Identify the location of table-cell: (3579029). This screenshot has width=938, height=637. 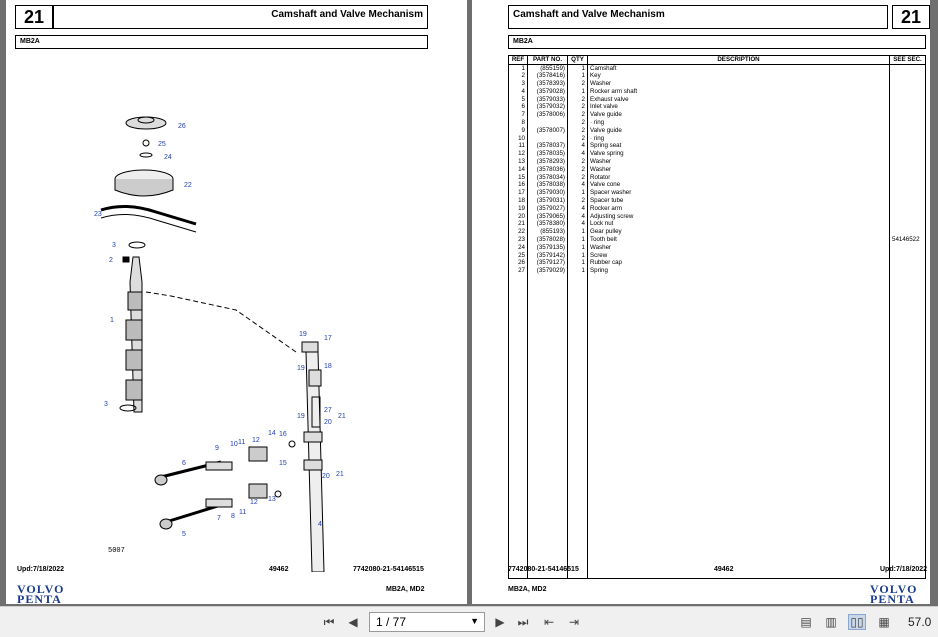
(547, 271).